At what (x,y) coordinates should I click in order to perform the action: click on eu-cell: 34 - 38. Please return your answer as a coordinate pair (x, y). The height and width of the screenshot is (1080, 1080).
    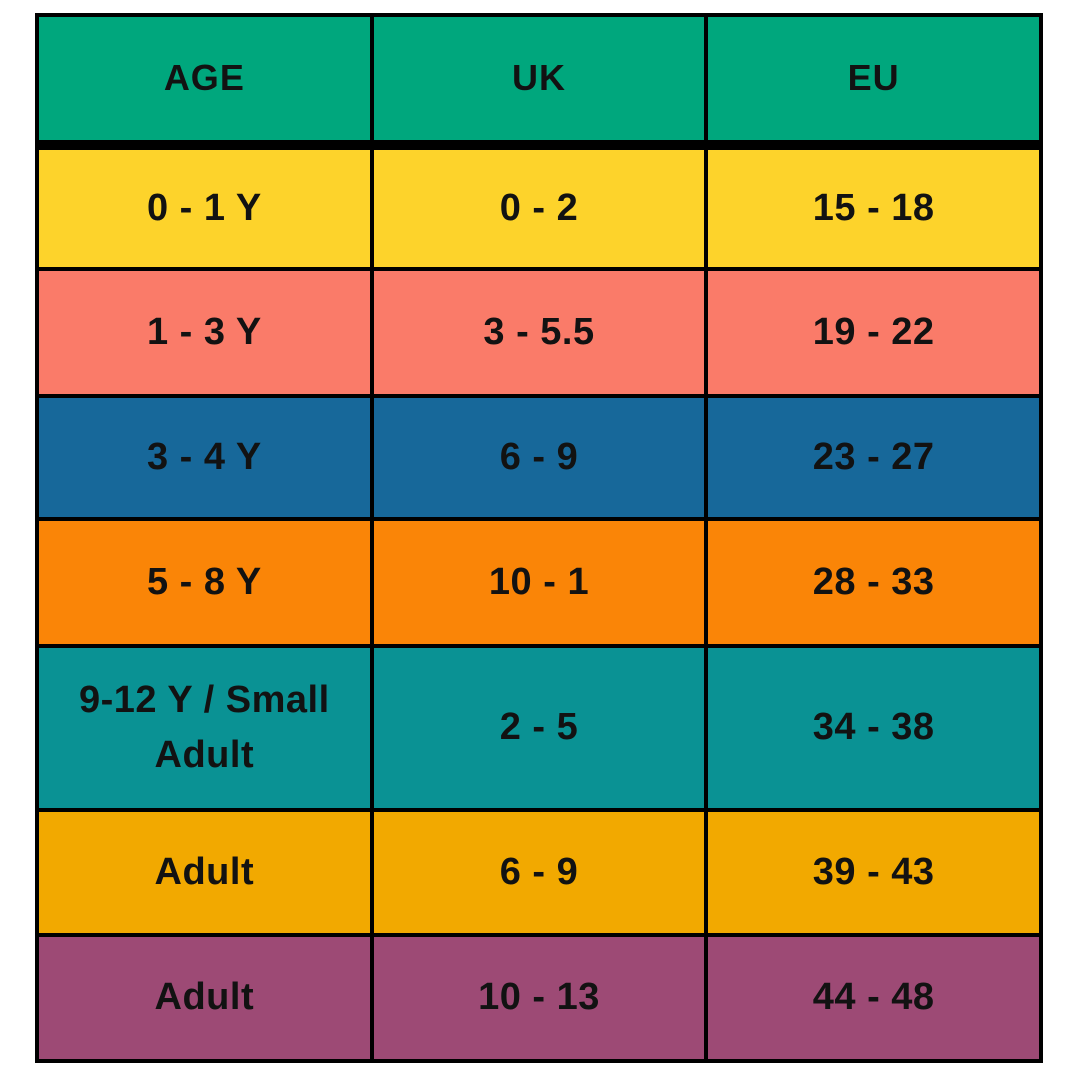
    Looking at the image, I should click on (873, 728).